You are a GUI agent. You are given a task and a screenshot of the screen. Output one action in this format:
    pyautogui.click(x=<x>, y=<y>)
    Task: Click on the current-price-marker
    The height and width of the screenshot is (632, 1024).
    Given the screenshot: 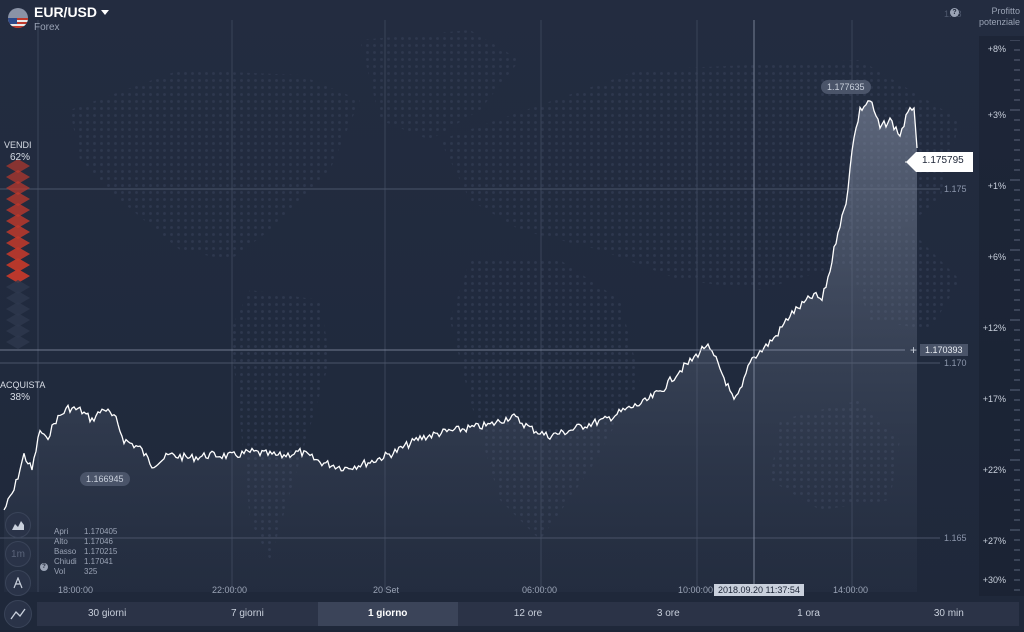 What is the action you would take?
    pyautogui.click(x=939, y=162)
    